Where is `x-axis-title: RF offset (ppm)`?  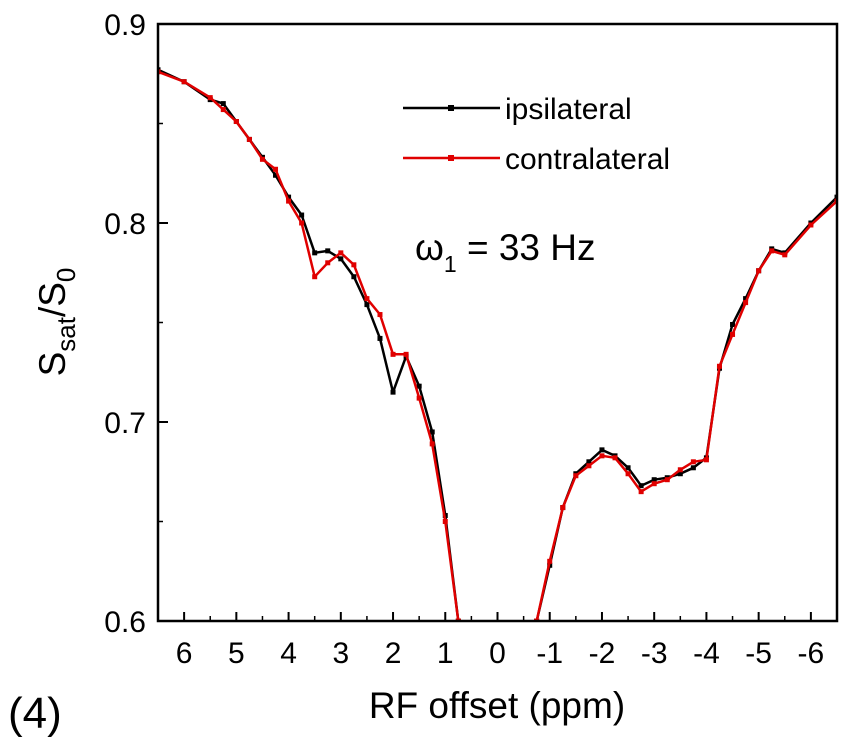
x-axis-title: RF offset (ppm) is located at coordinates (497, 705).